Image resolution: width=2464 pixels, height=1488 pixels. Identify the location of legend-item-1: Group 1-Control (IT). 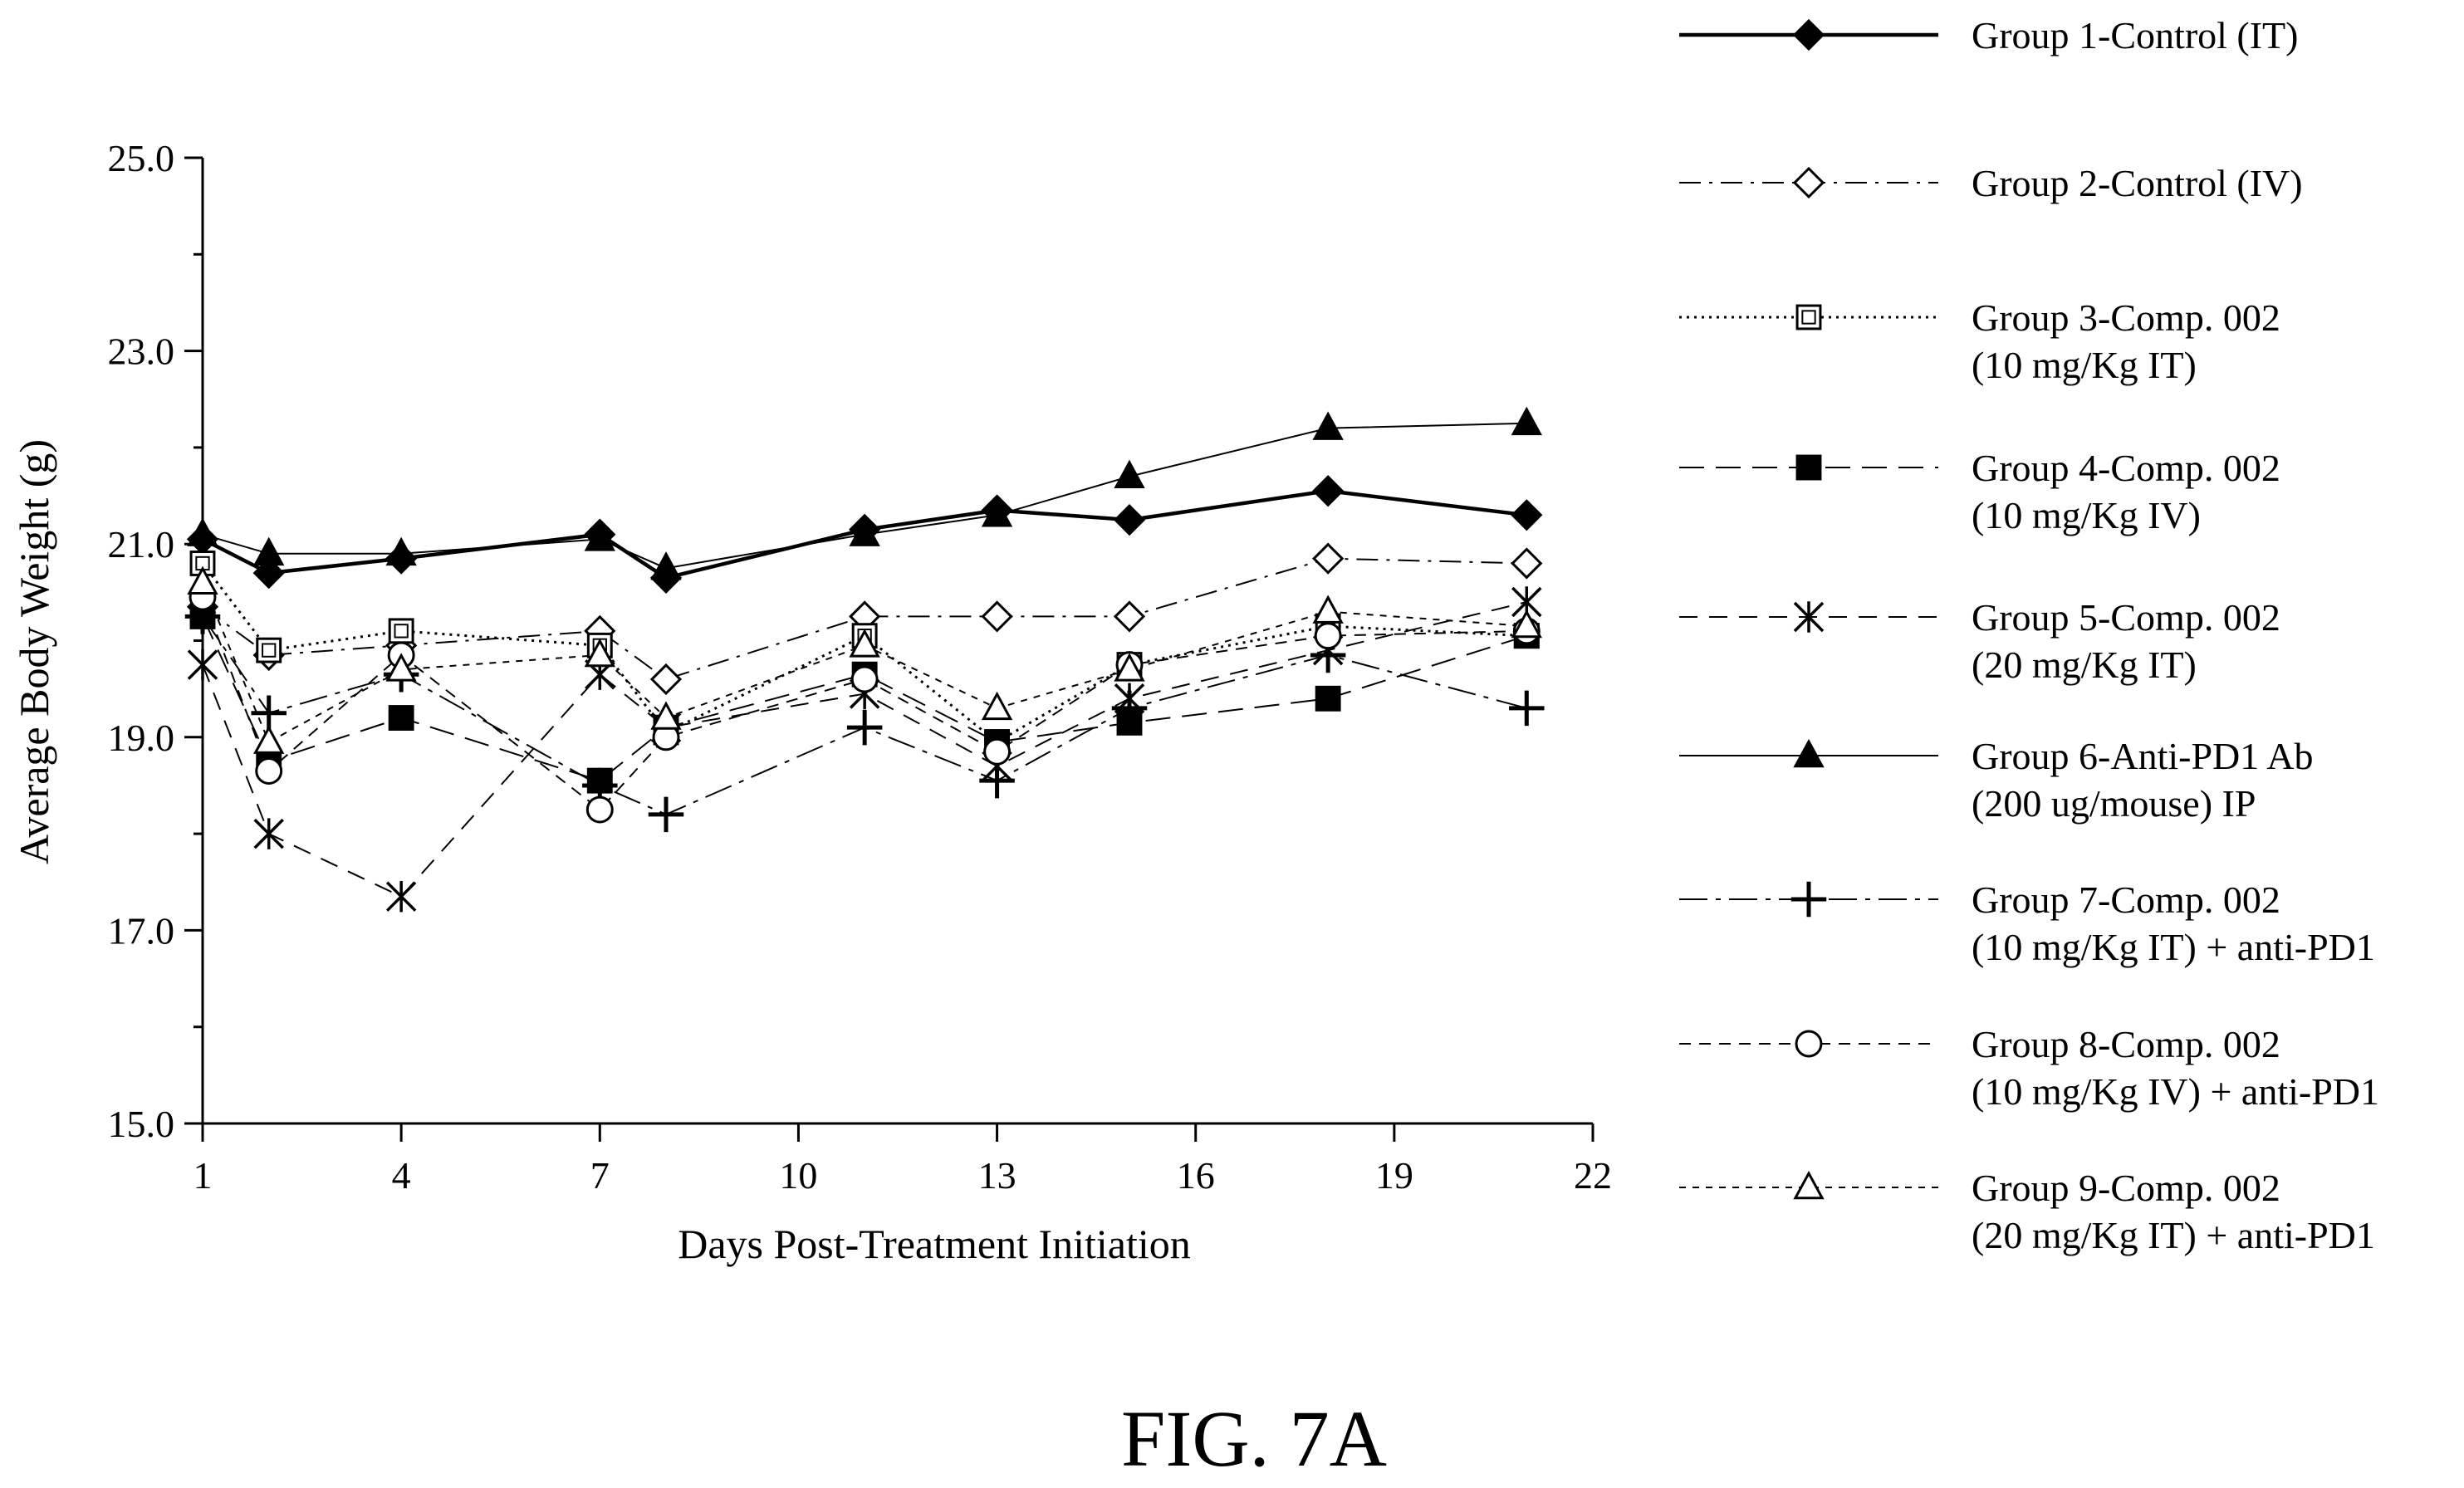
(1988, 35).